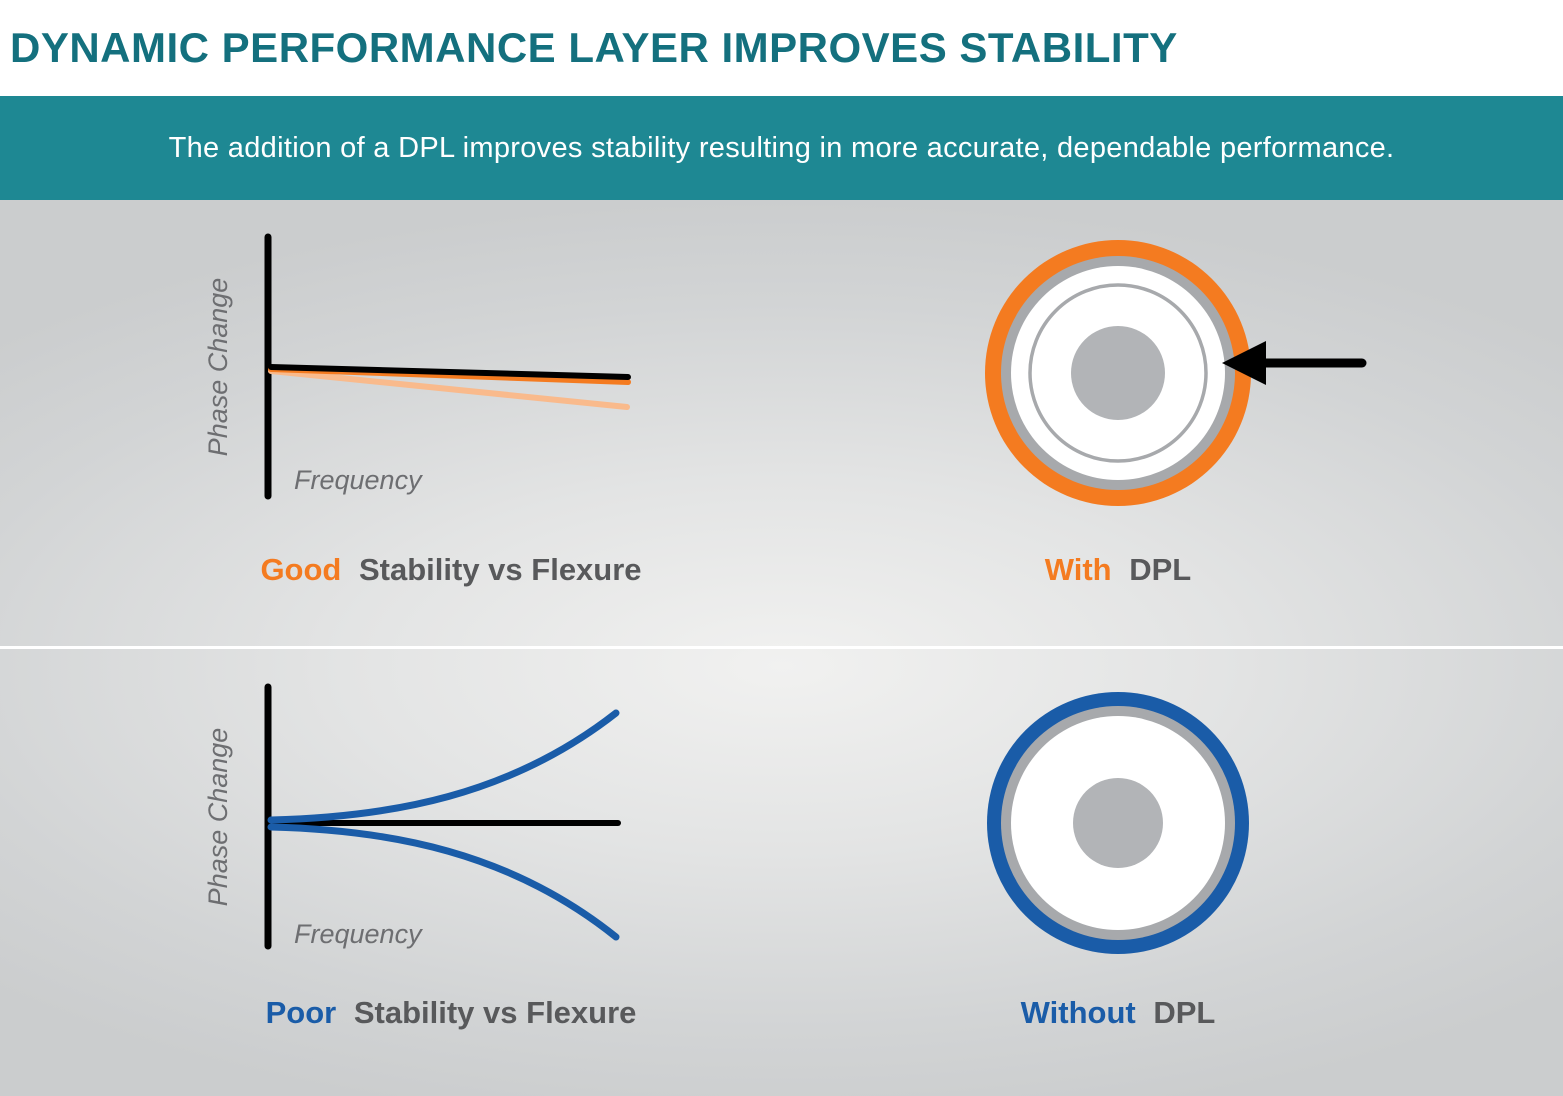 The width and height of the screenshot is (1563, 1096). I want to click on without-dpl-caption: Without DPL, so click(1118, 1012).